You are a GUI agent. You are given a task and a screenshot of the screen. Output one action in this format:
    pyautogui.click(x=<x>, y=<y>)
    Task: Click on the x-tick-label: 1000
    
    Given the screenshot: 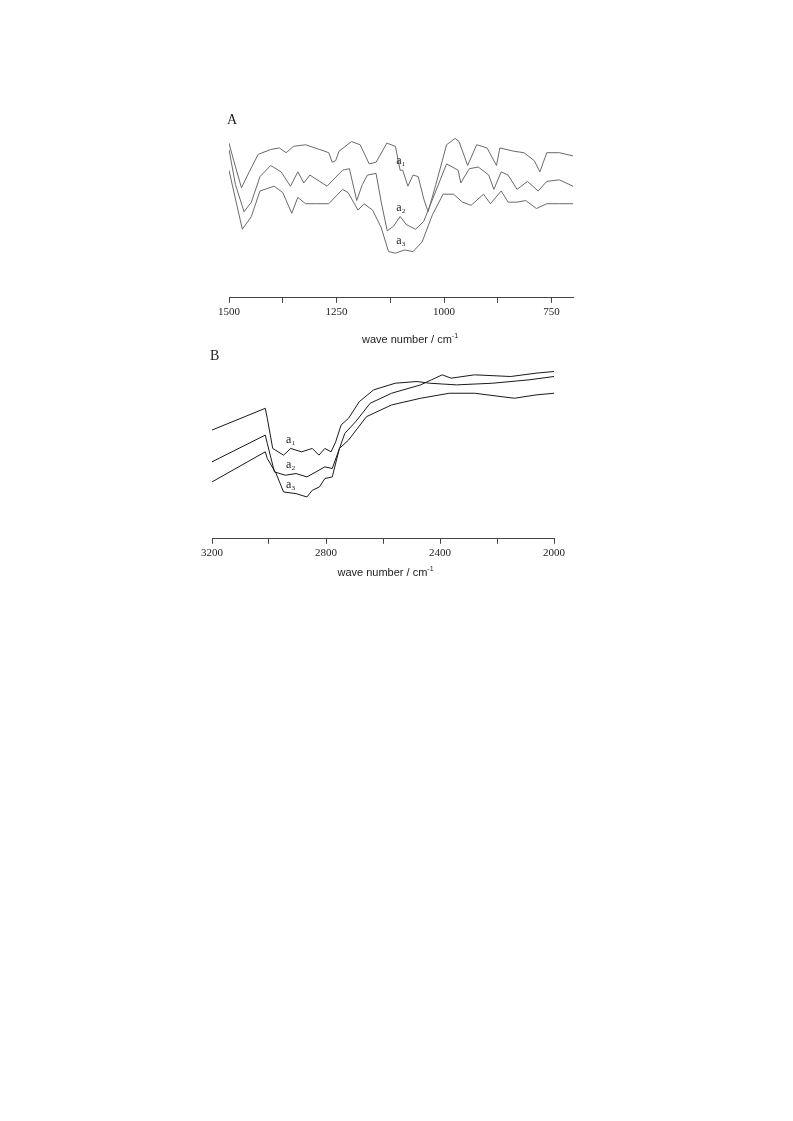 What is the action you would take?
    pyautogui.click(x=444, y=311)
    